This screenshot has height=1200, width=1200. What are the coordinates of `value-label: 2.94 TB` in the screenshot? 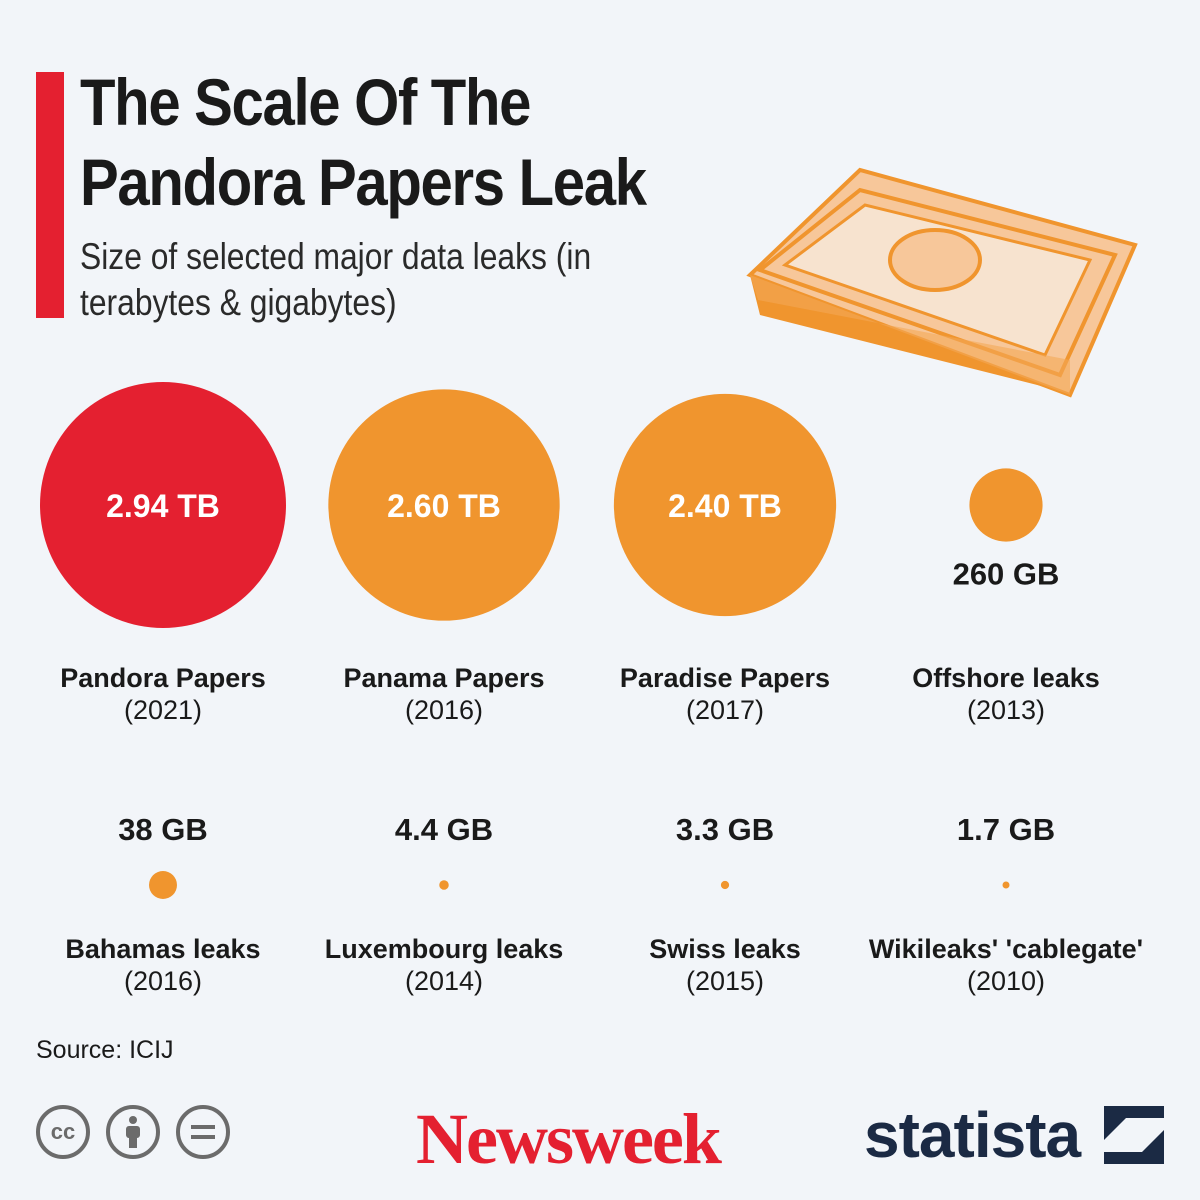 It's located at (163, 506).